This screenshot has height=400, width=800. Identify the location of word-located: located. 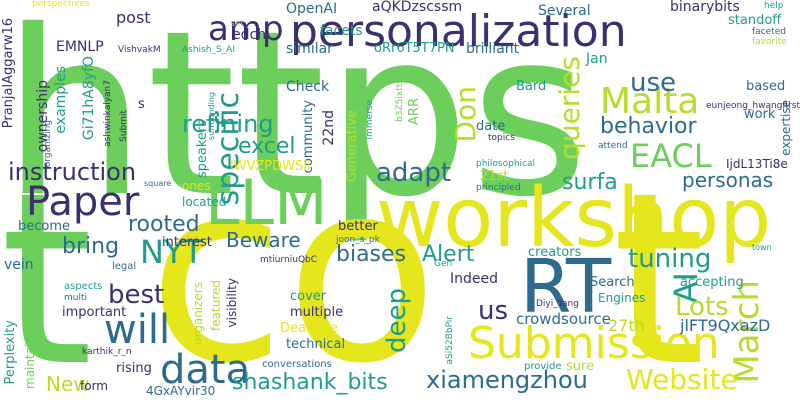
(204, 202).